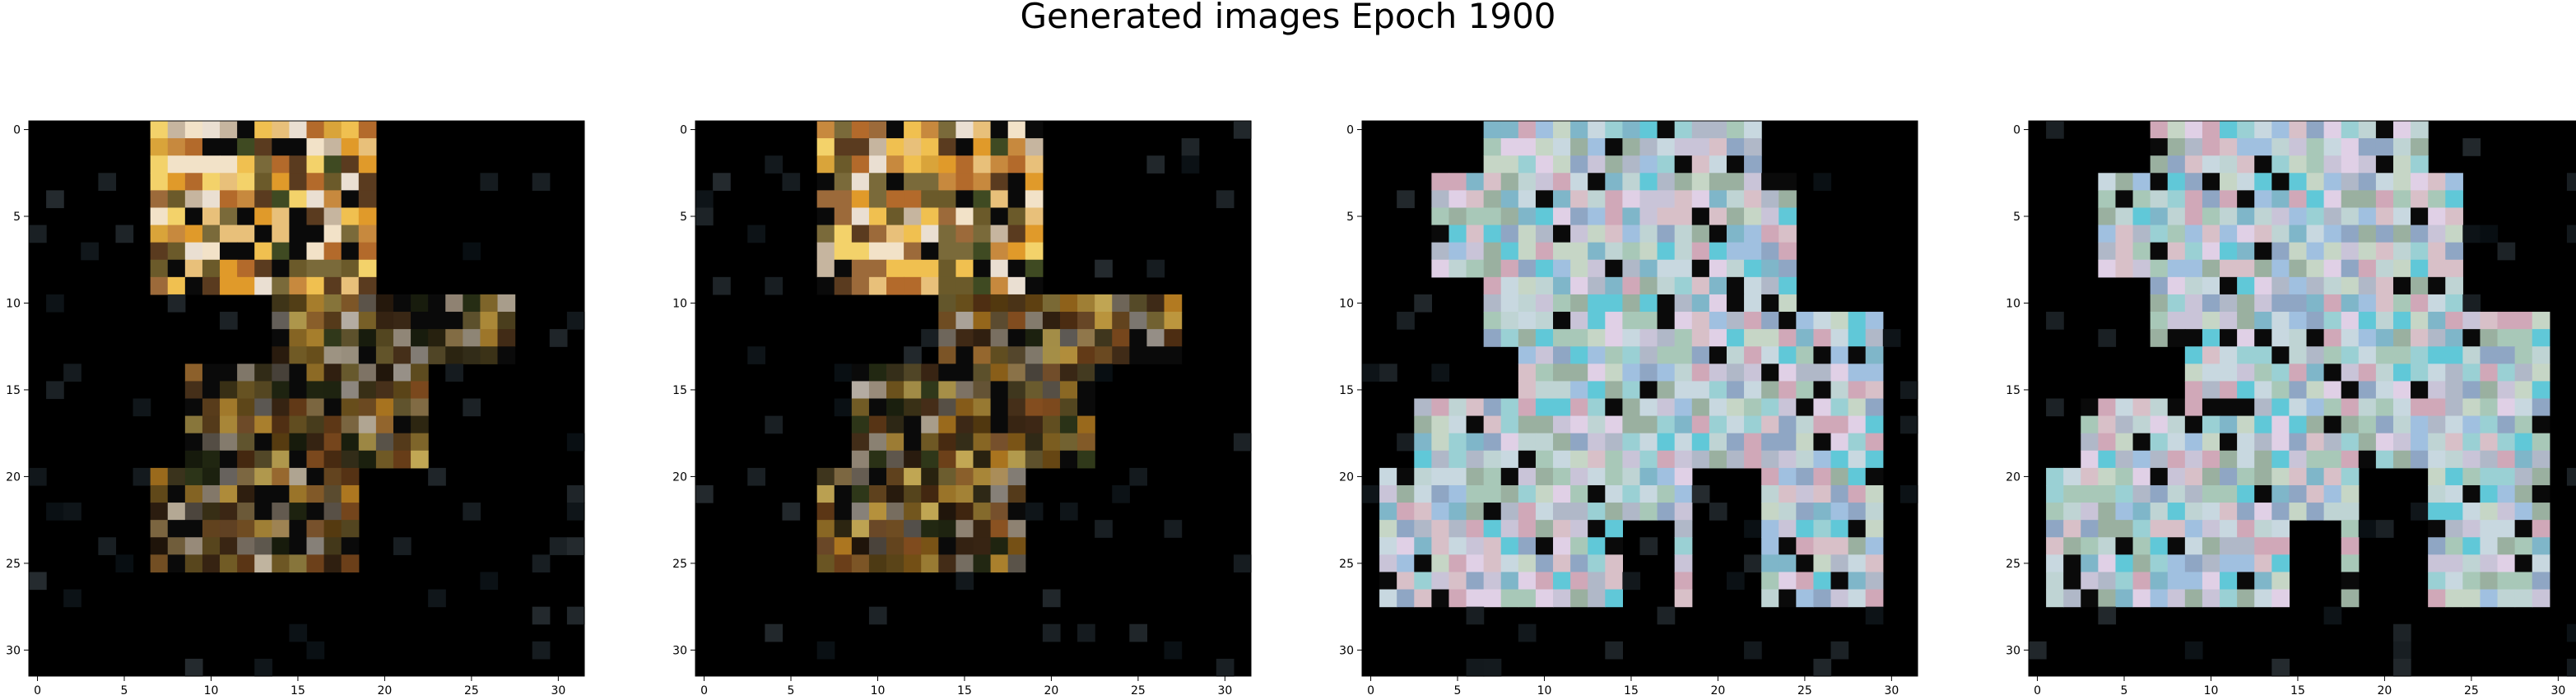 This screenshot has width=2576, height=695. Describe the element at coordinates (1544, 689) in the screenshot. I see `x-tick-label: 10` at that location.